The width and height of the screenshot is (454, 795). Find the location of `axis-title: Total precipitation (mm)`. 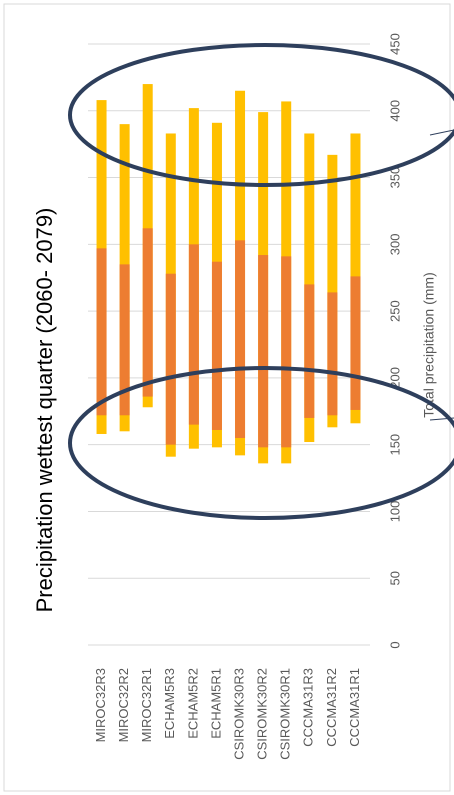

axis-title: Total precipitation (mm) is located at coordinates (429, 345).